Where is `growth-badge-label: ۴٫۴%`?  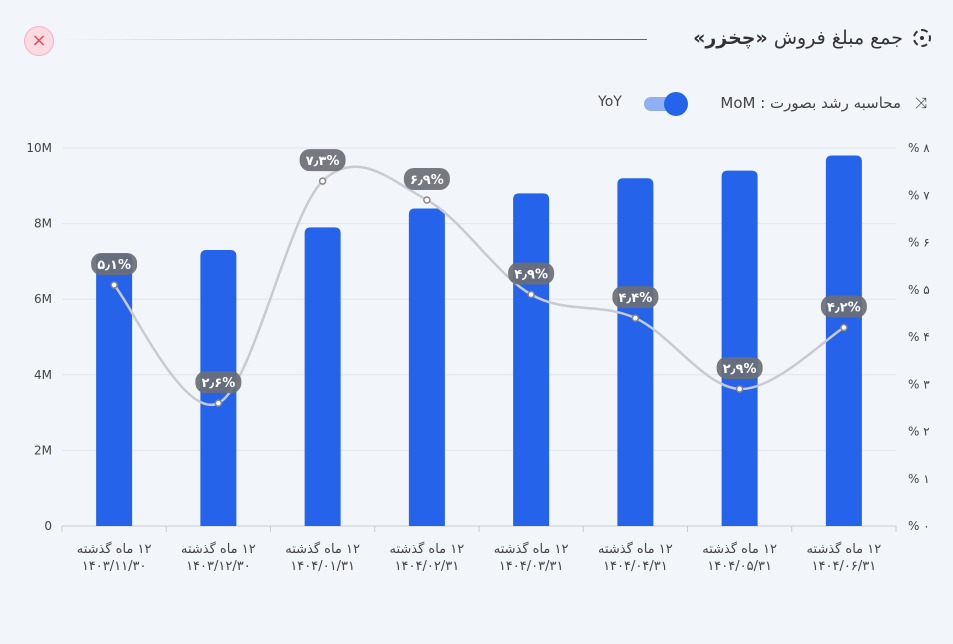 growth-badge-label: ۴٫۴% is located at coordinates (635, 298).